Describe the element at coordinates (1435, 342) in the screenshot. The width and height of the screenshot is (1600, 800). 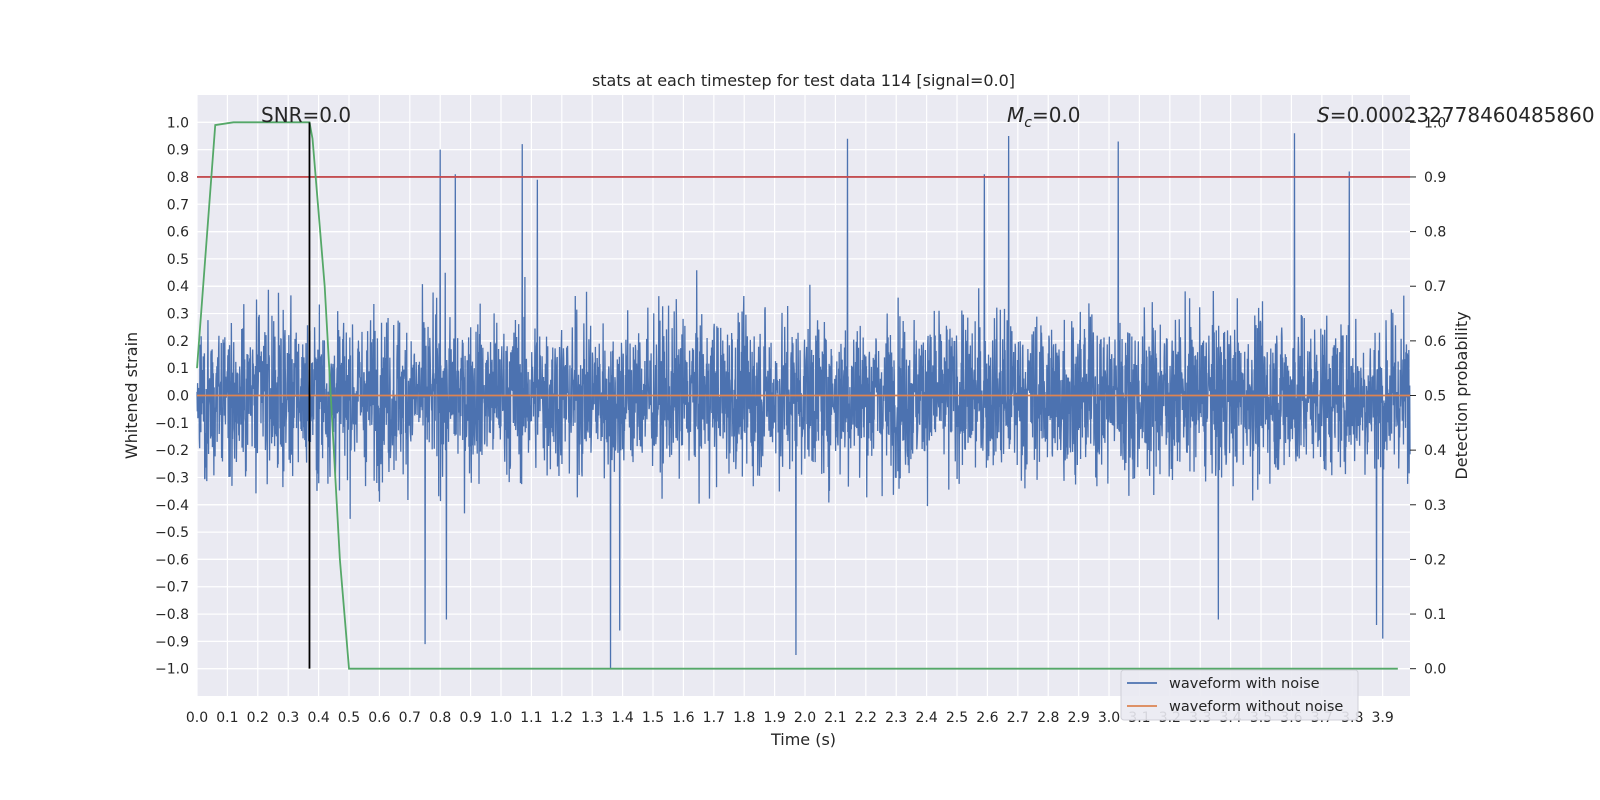
I see `y2-tick-label: 0.6` at that location.